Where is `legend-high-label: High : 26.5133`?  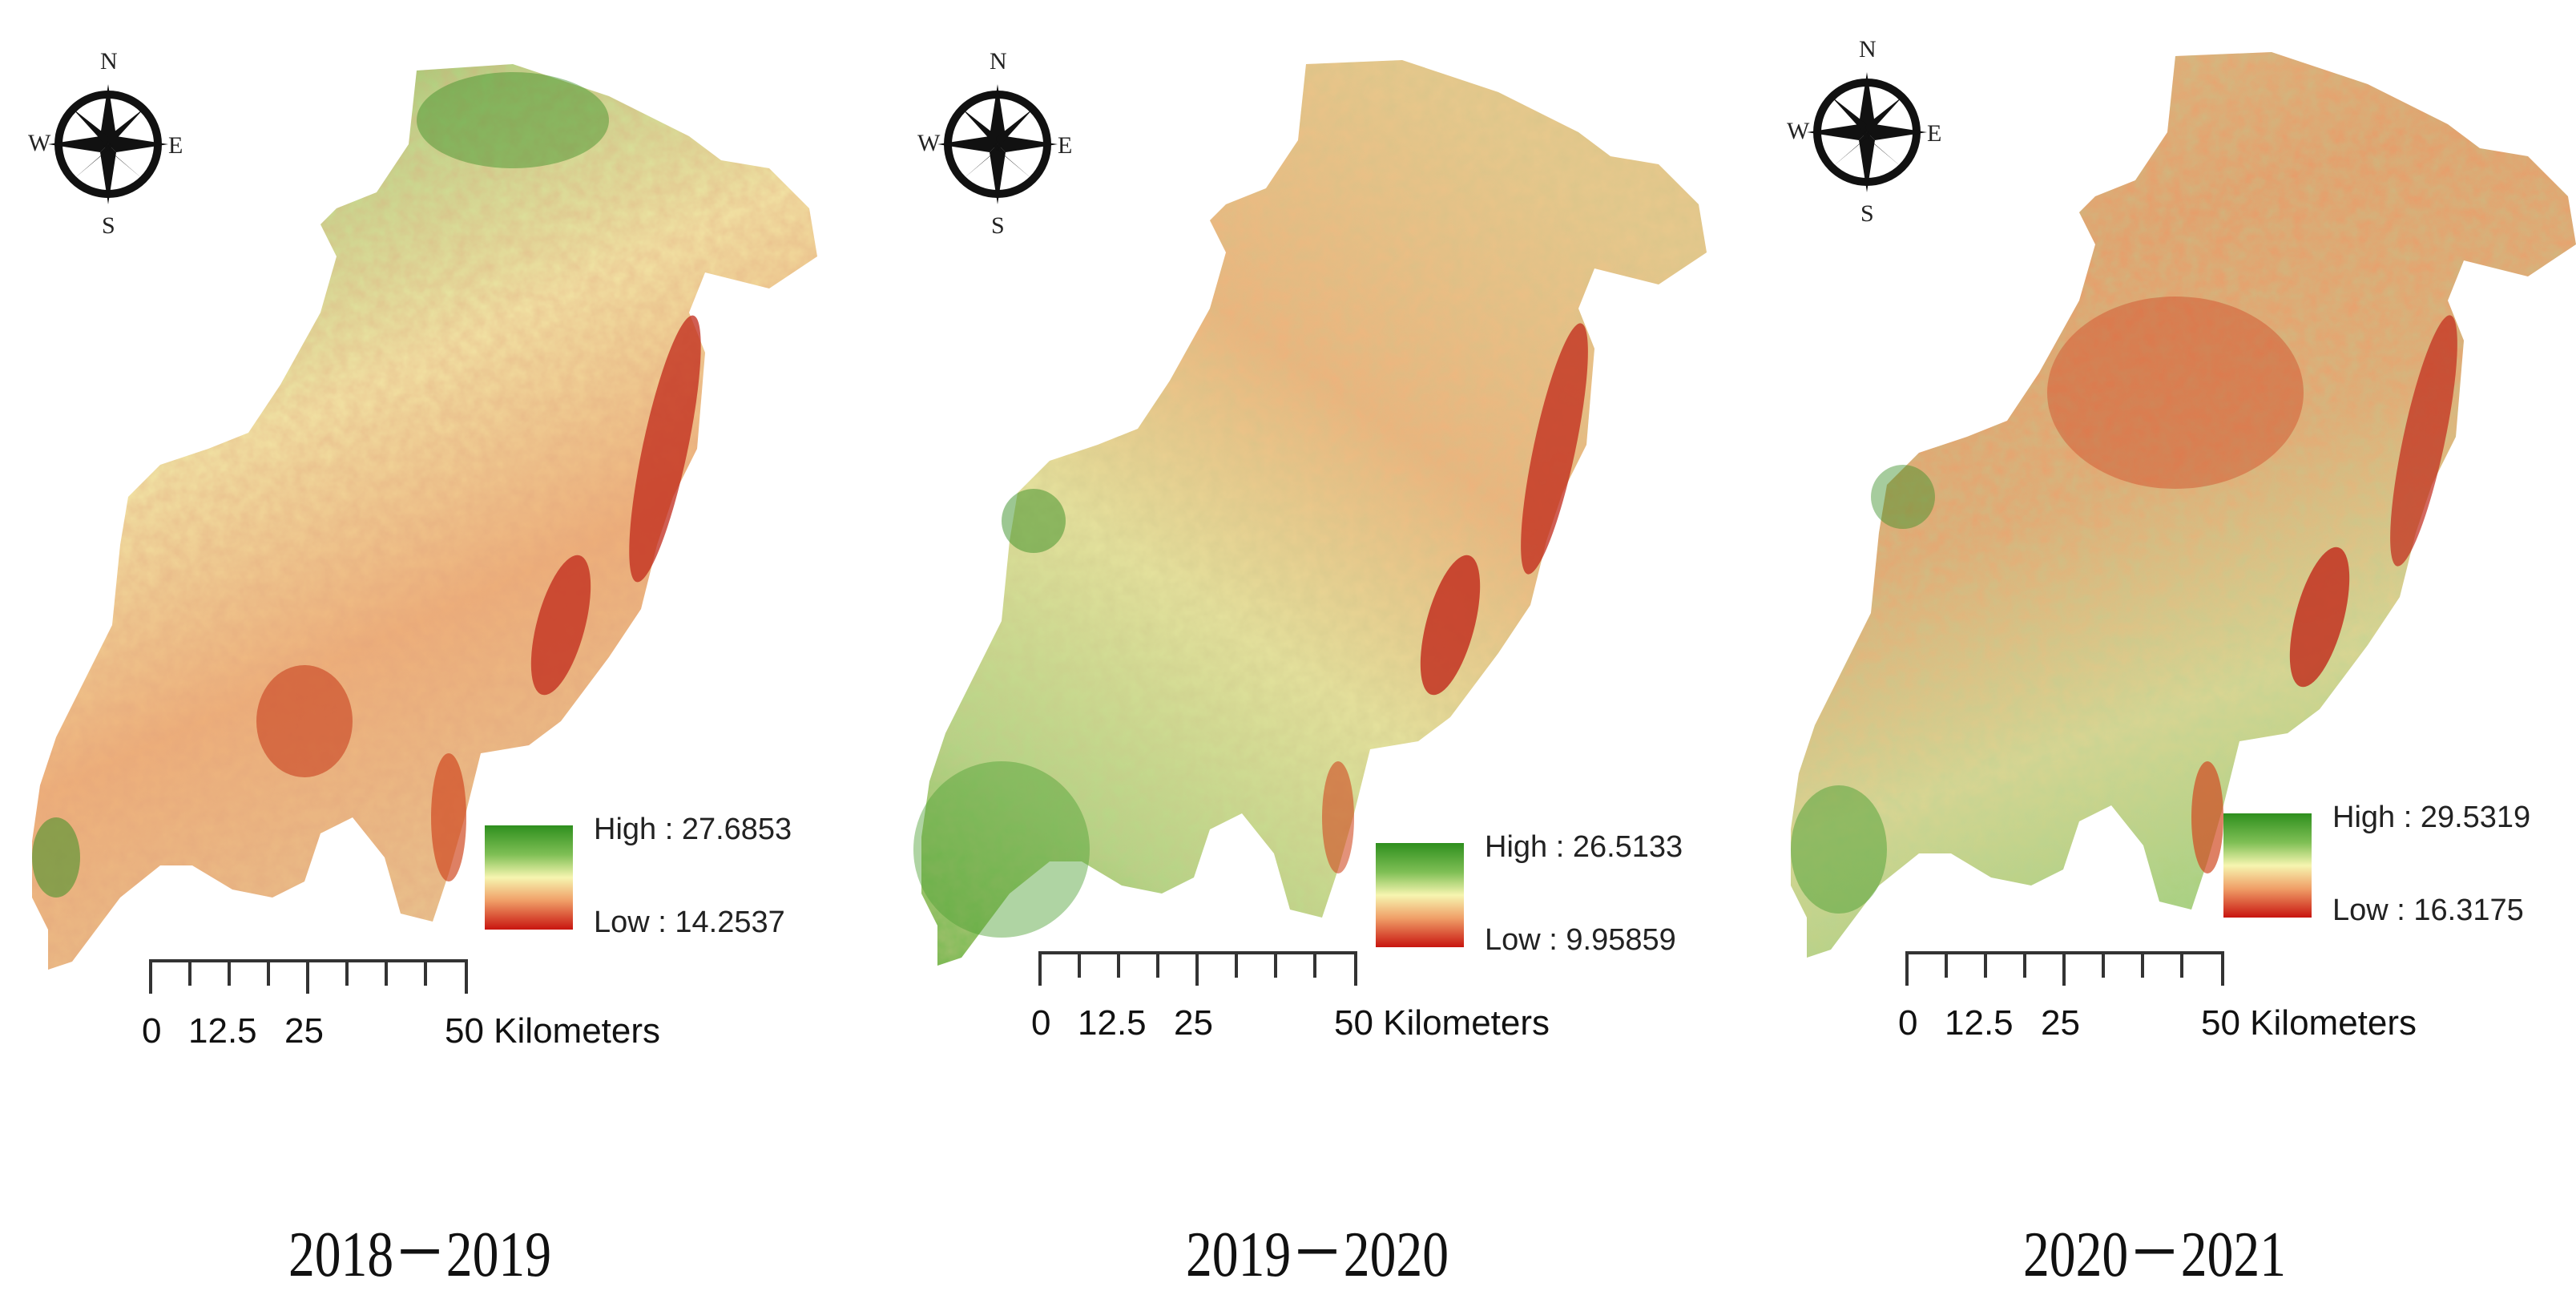 legend-high-label: High : 26.5133 is located at coordinates (1584, 847).